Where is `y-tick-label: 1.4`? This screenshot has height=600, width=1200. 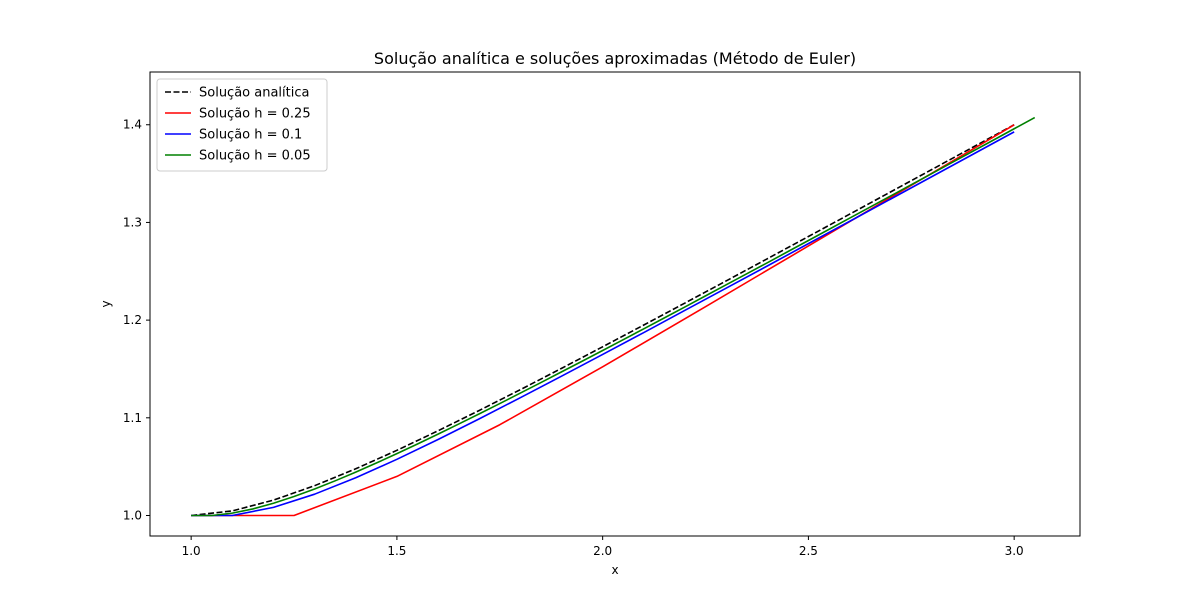 y-tick-label: 1.4 is located at coordinates (132, 125).